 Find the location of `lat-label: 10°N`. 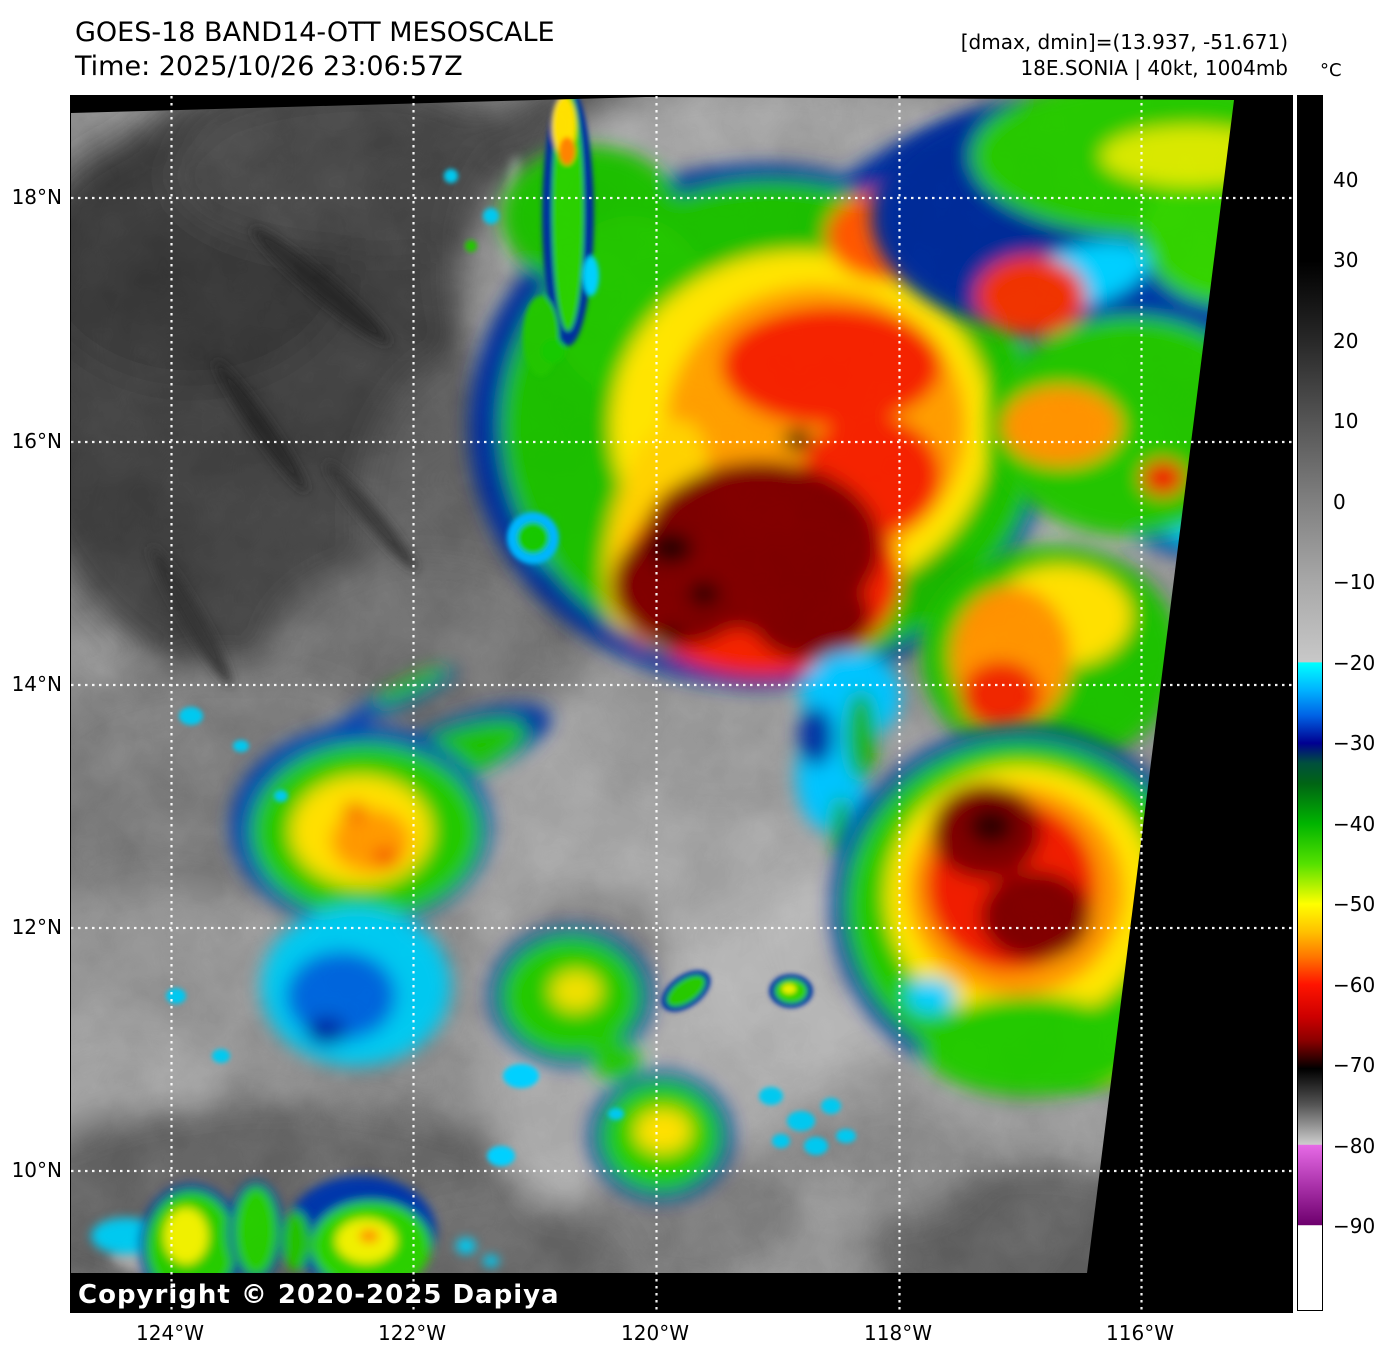

lat-label: 10°N is located at coordinates (36, 1170).